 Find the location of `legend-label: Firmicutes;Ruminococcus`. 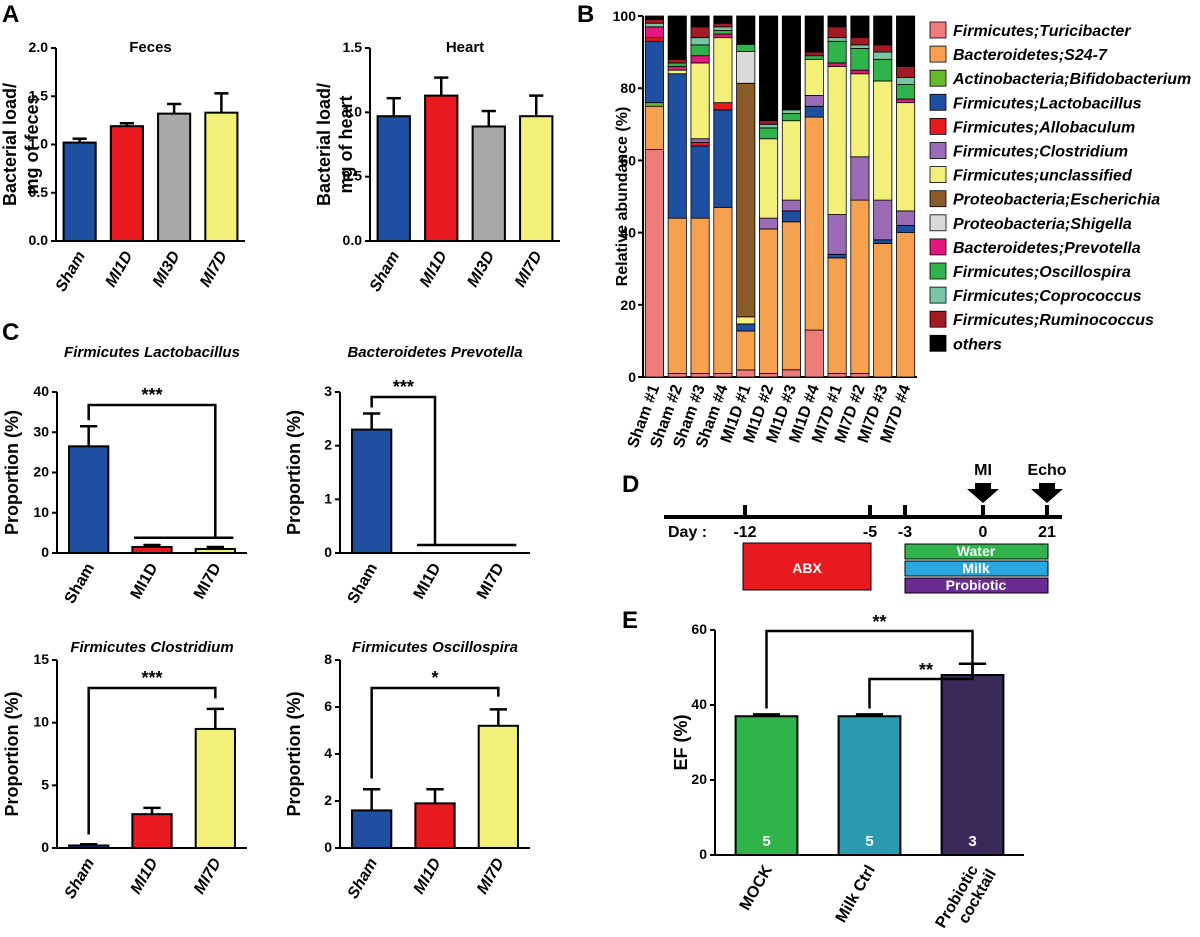

legend-label: Firmicutes;Ruminococcus is located at coordinates (1053, 320).